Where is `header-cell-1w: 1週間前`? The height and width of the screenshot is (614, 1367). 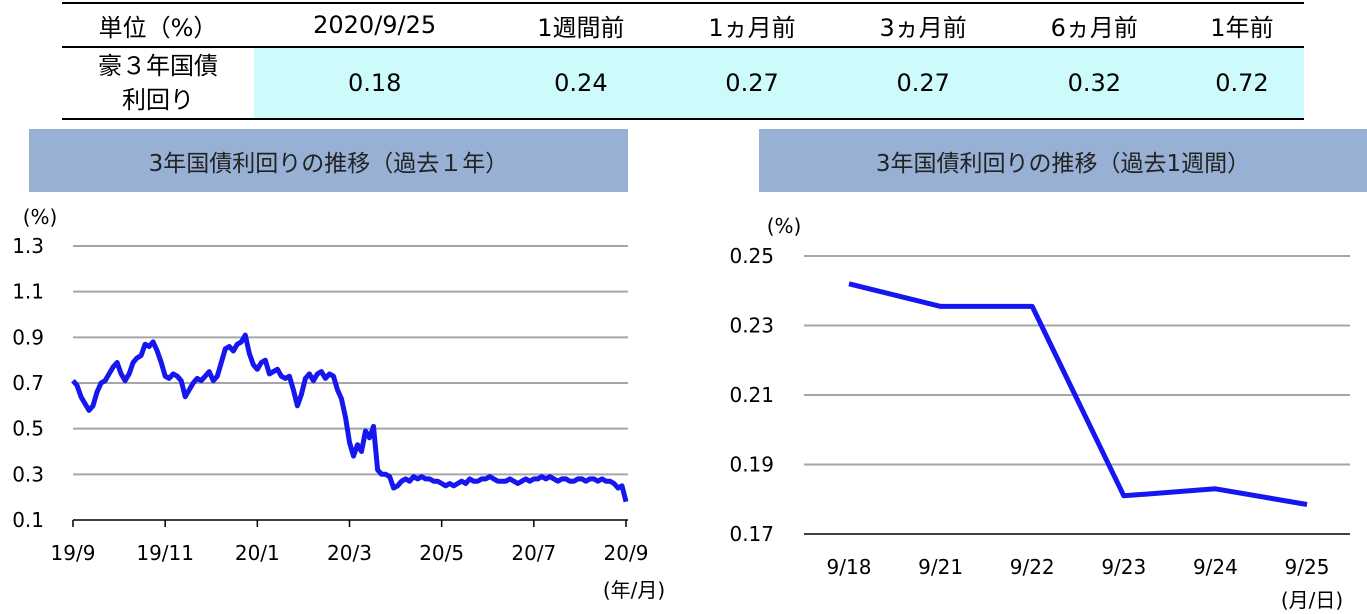
header-cell-1w: 1週間前 is located at coordinates (581, 25).